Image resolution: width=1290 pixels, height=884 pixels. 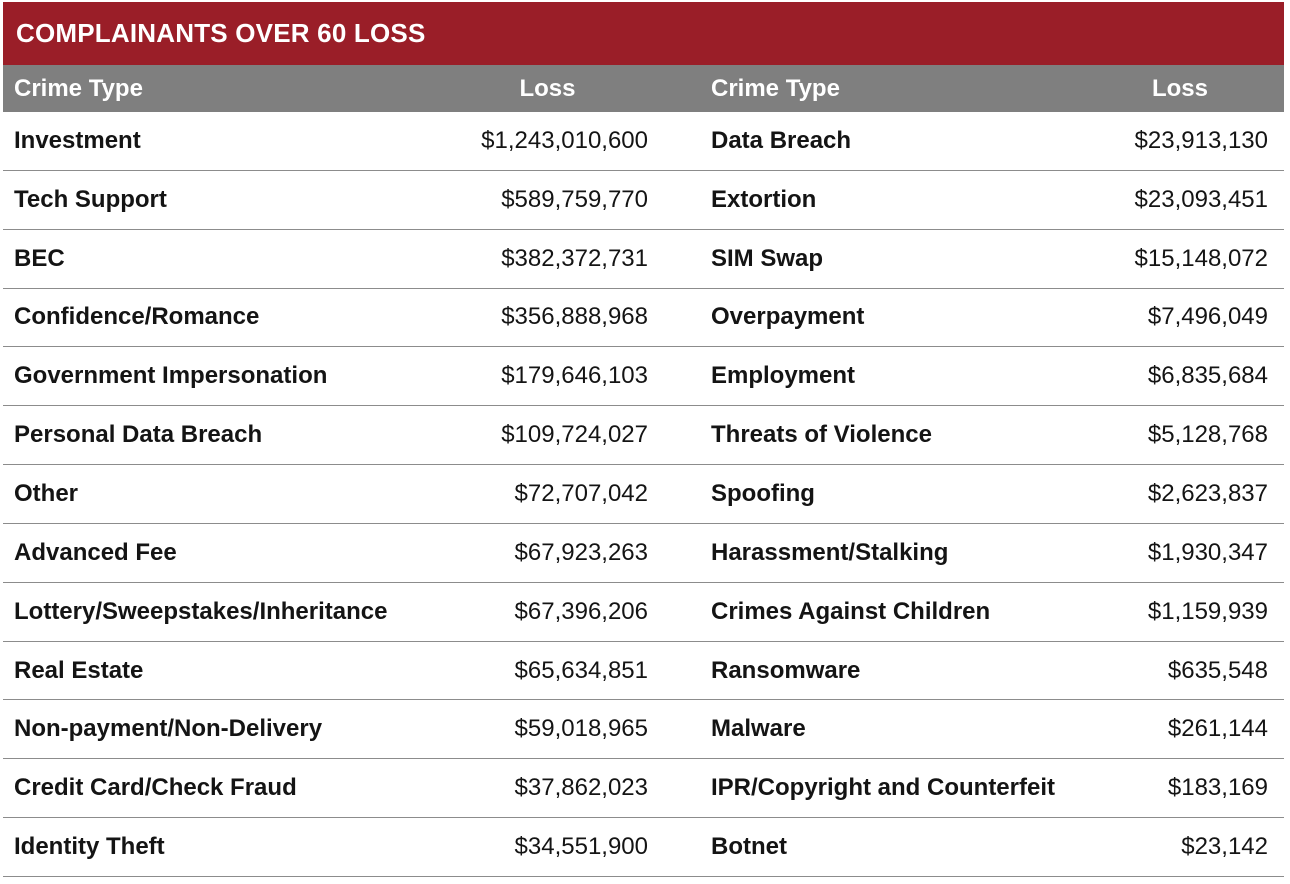 I want to click on crime-type-cell: Botnet, so click(x=749, y=847).